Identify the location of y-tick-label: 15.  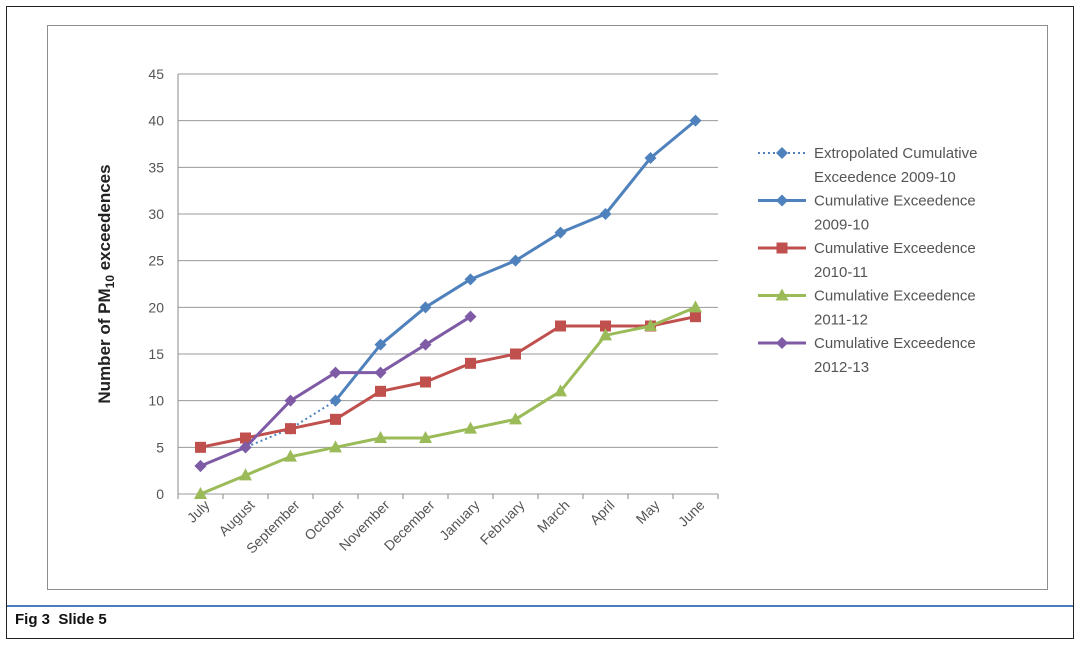
(156, 354).